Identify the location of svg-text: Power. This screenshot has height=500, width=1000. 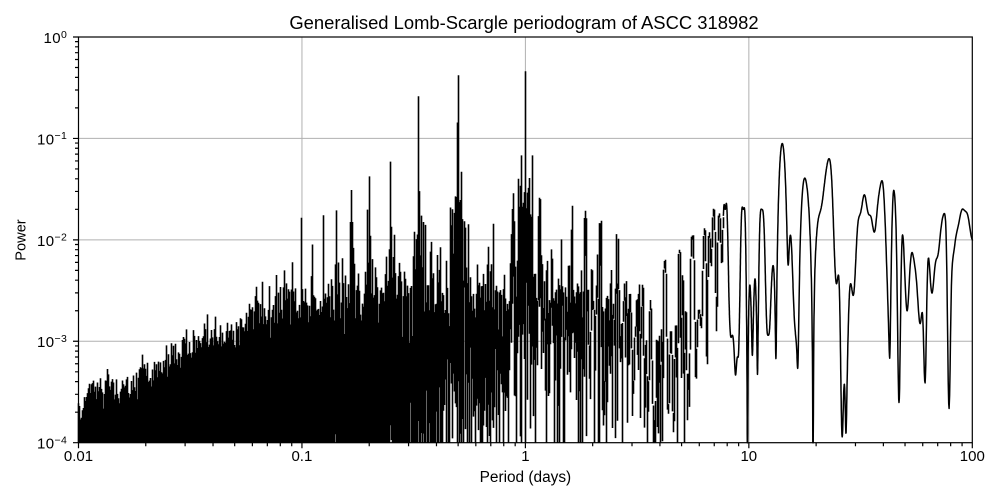
(21, 240).